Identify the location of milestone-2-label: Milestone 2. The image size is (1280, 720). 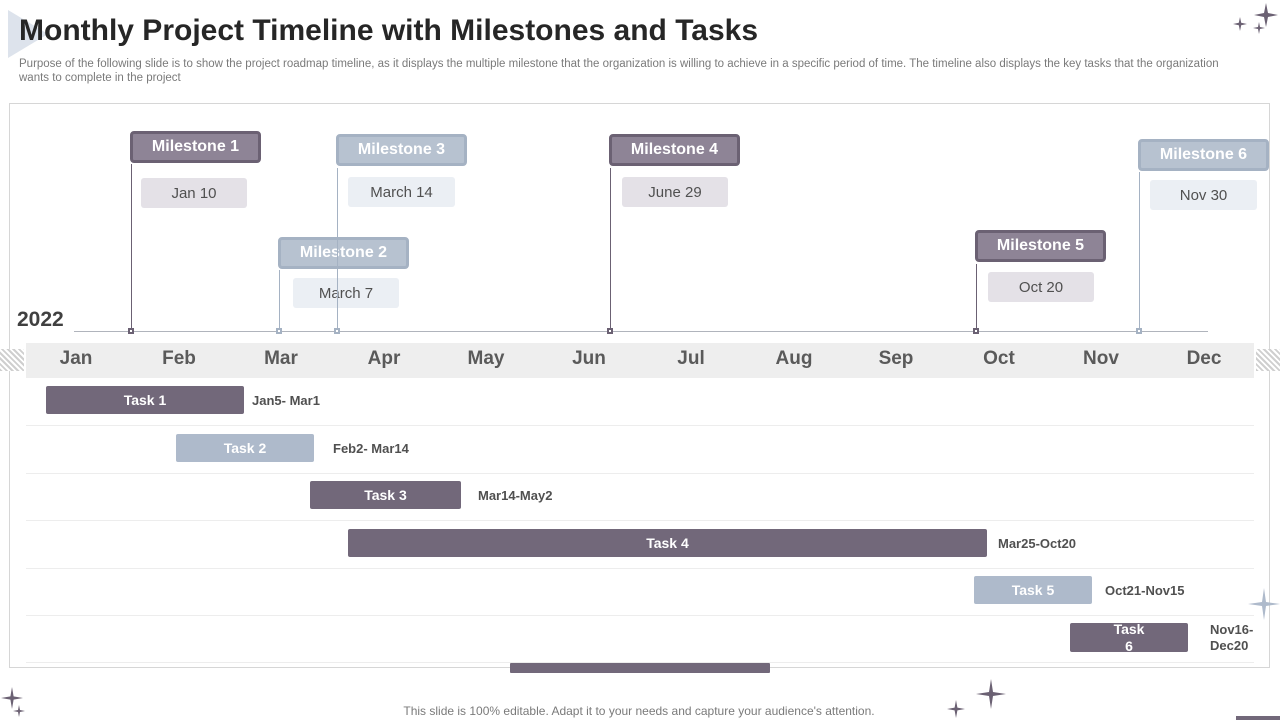
(343, 253).